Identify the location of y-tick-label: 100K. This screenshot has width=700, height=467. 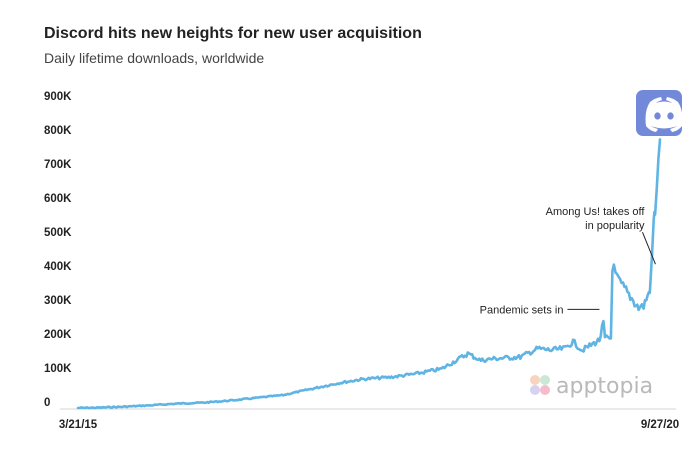
(58, 369).